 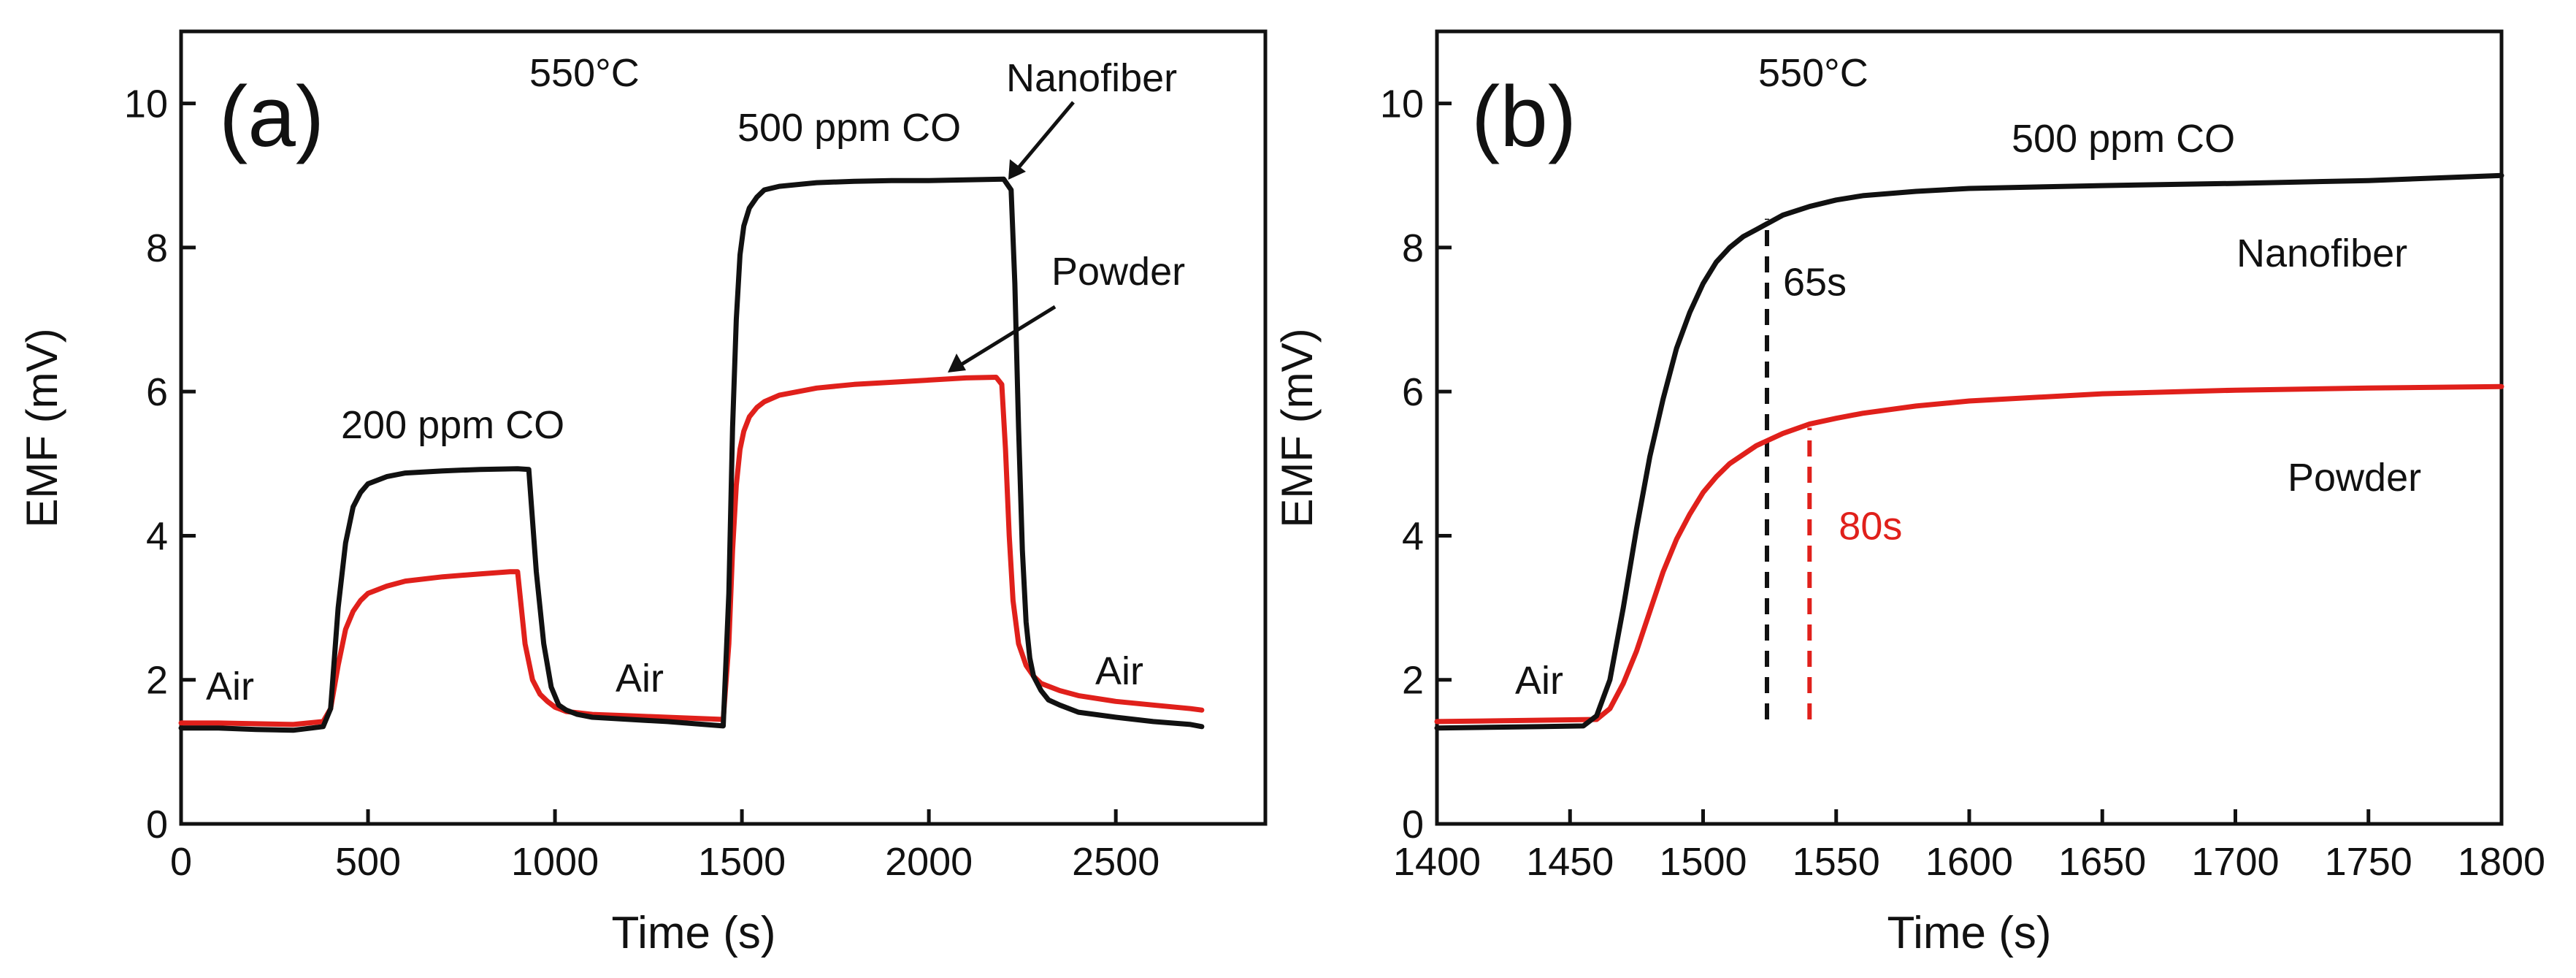 I want to click on y-tick-label-a-1: 2, so click(x=157, y=681).